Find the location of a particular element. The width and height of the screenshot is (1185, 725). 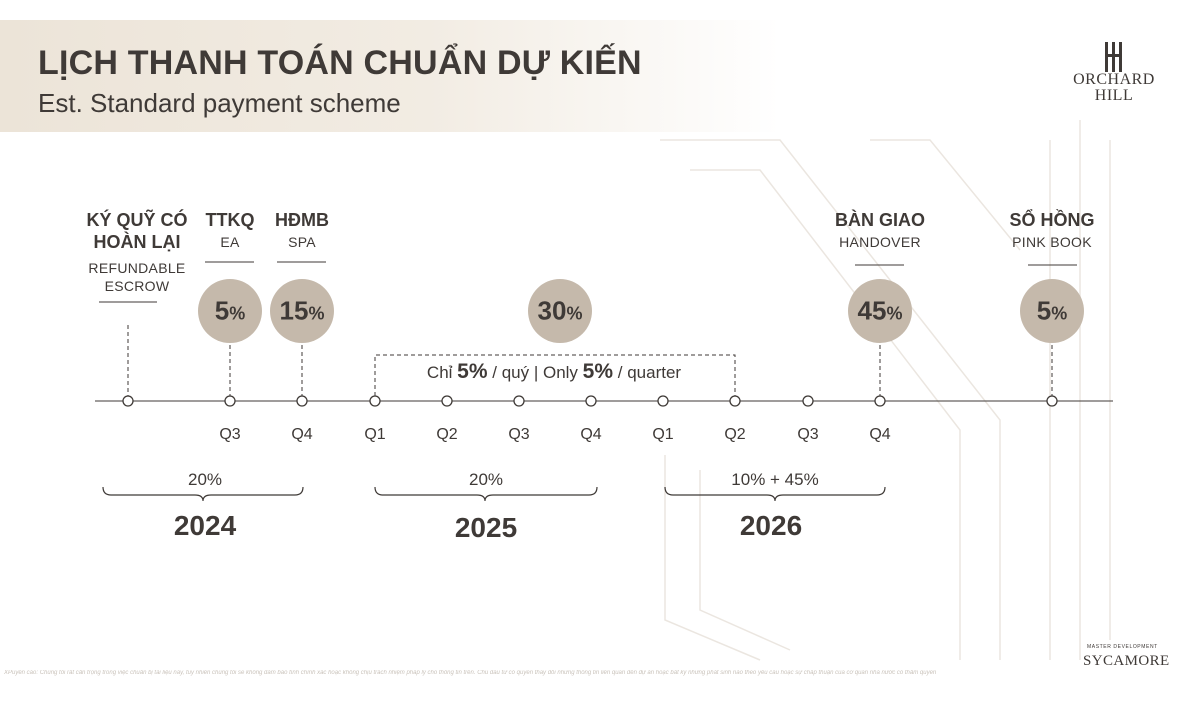

percent-pinkbook: 5% is located at coordinates (1052, 311).